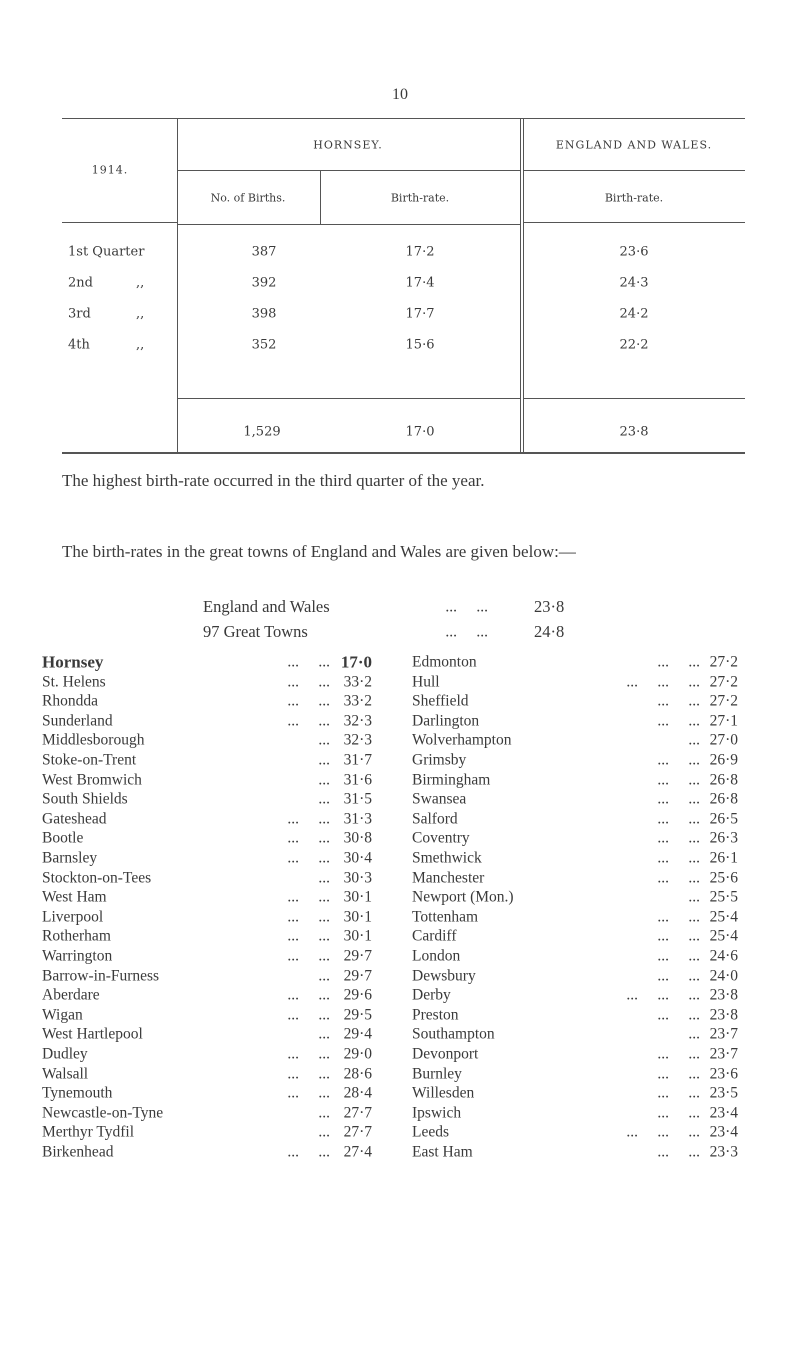 This screenshot has height=1367, width=800. I want to click on town-name: South Shields, so click(85, 799).